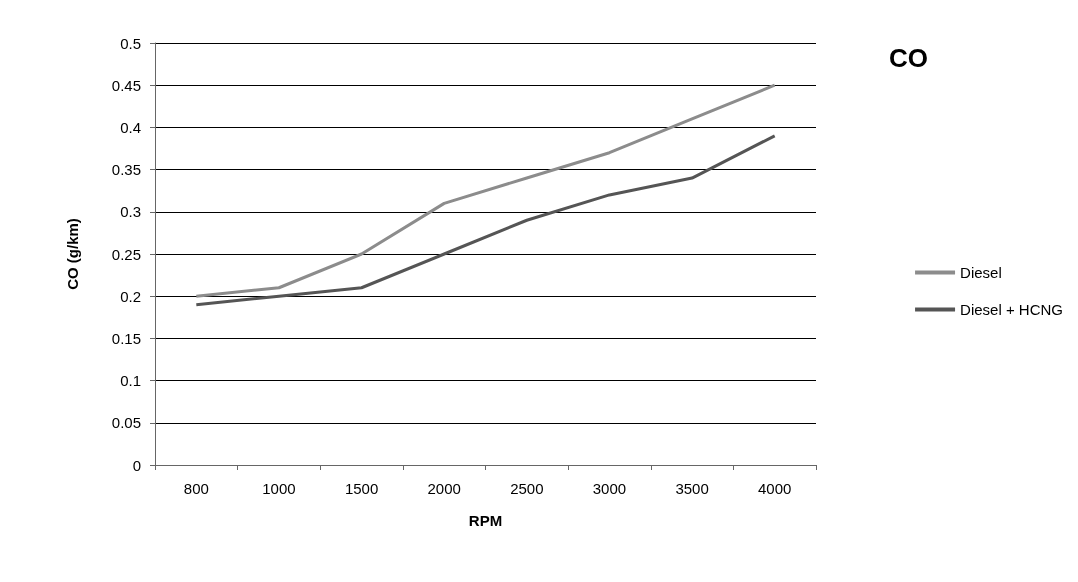 This screenshot has height=582, width=1078. I want to click on y-tick-label: 0.35, so click(126, 170).